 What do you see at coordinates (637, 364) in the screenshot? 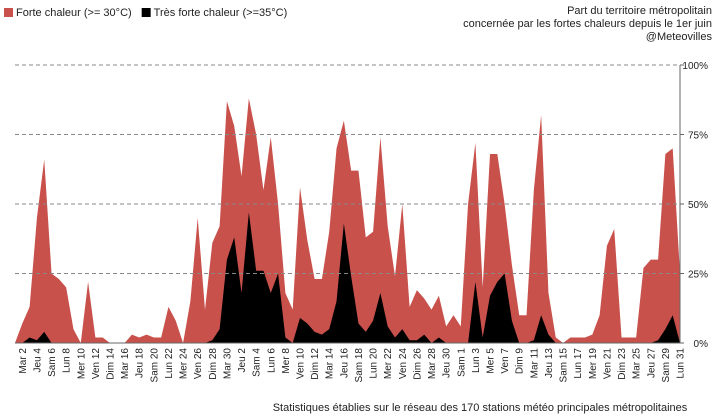
I see `x-tick-label: Mar 25` at bounding box center [637, 364].